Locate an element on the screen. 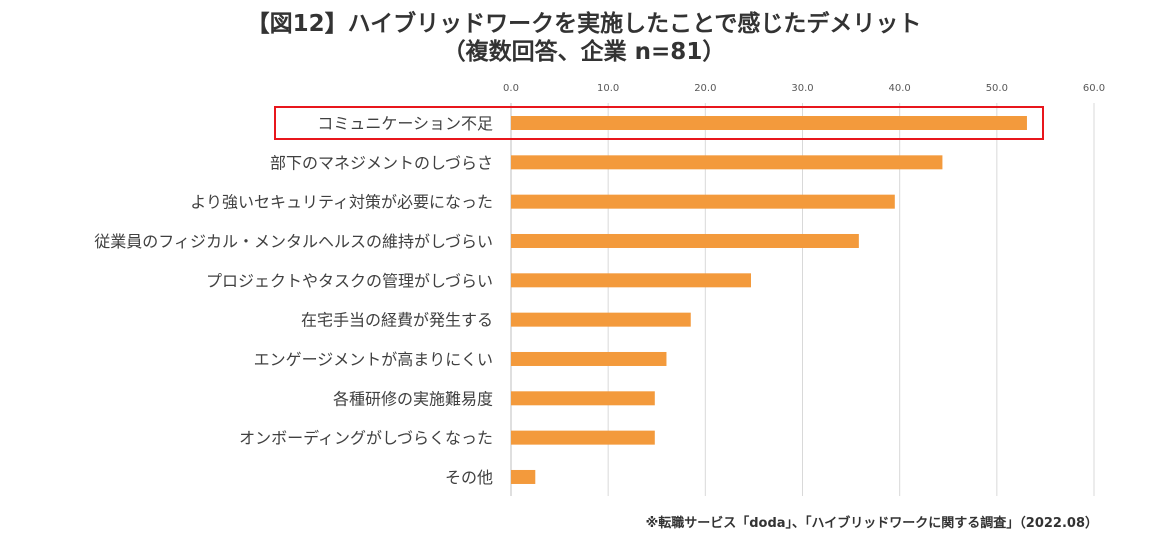 This screenshot has width=1168, height=545. x-tick-label: 30.0 is located at coordinates (802, 88).